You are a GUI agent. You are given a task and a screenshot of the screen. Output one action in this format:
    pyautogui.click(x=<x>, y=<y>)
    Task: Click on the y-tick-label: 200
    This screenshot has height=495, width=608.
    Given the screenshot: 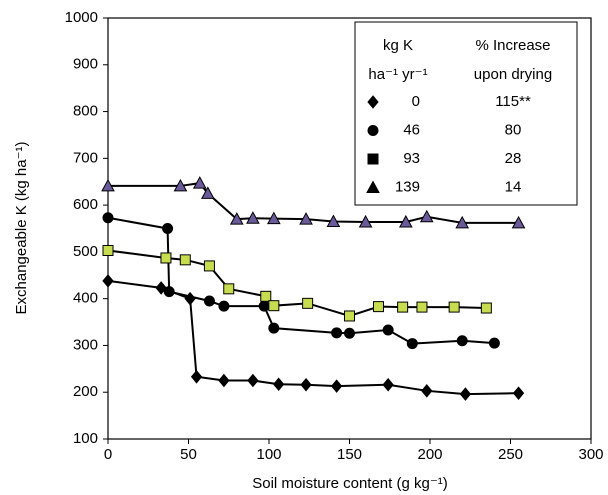 What is the action you would take?
    pyautogui.click(x=85, y=391)
    